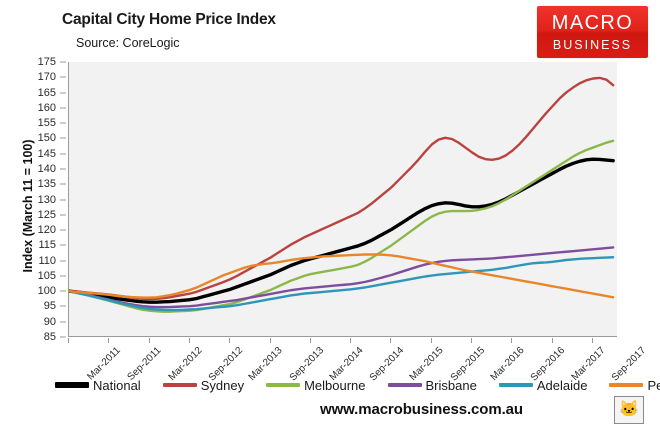  I want to click on y-tick-label: 85, so click(49, 337).